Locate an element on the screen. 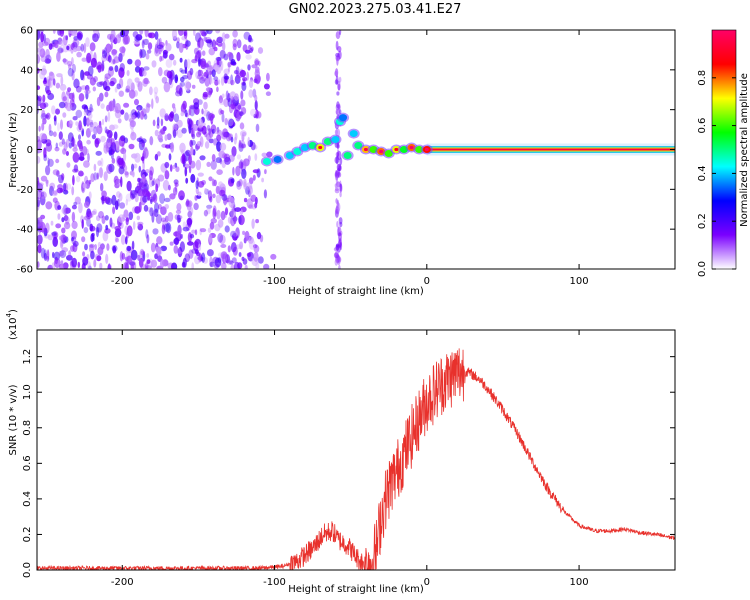 Image resolution: width=750 pixels, height=600 pixels. y-tick-label: 40 is located at coordinates (26, 70).